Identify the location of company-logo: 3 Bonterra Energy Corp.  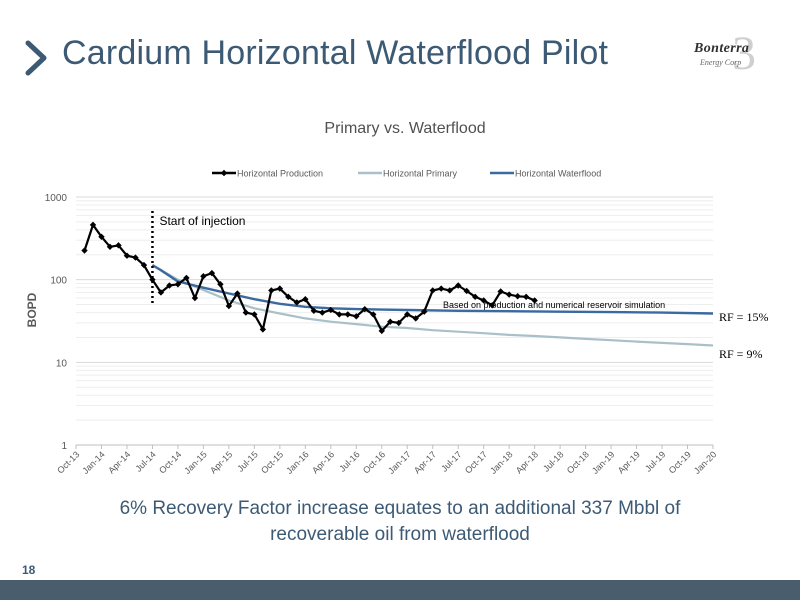
(724, 53).